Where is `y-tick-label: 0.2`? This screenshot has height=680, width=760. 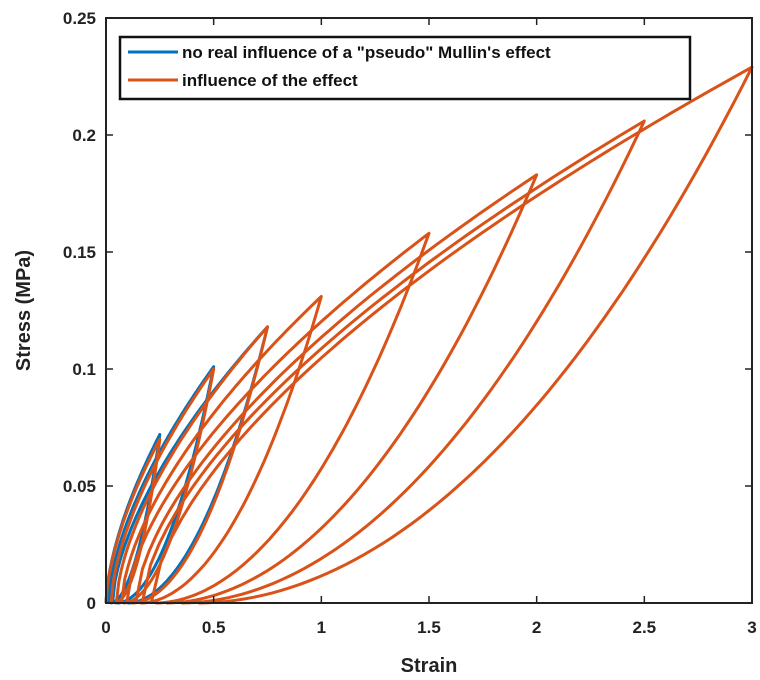
y-tick-label: 0.2 is located at coordinates (84, 135).